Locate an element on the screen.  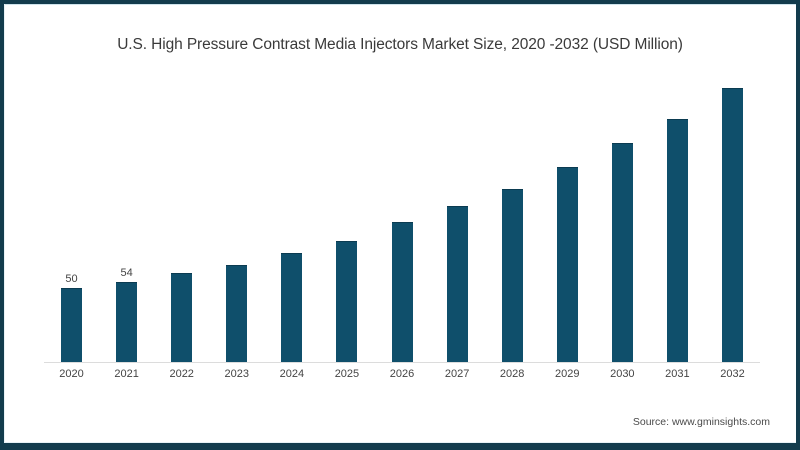
x-tick-label: 2027 is located at coordinates (457, 374).